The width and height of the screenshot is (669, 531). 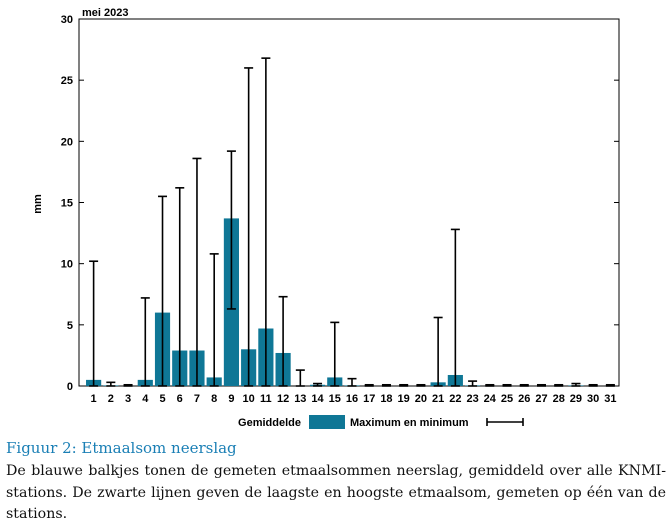 I want to click on x-tick-label: 26, so click(x=524, y=399).